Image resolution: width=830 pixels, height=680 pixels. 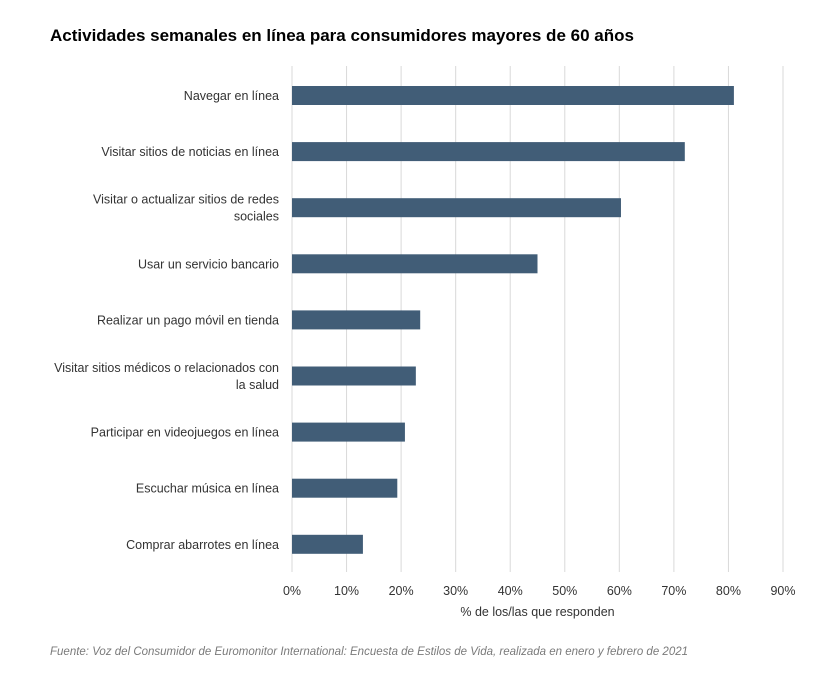 I want to click on x-tick-label: 30%, so click(x=455, y=591).